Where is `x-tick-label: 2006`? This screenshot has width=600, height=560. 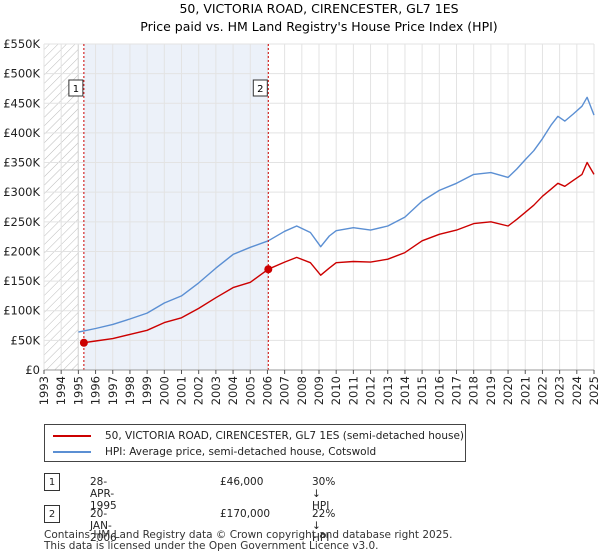 x-tick-label: 2006 is located at coordinates (267, 390).